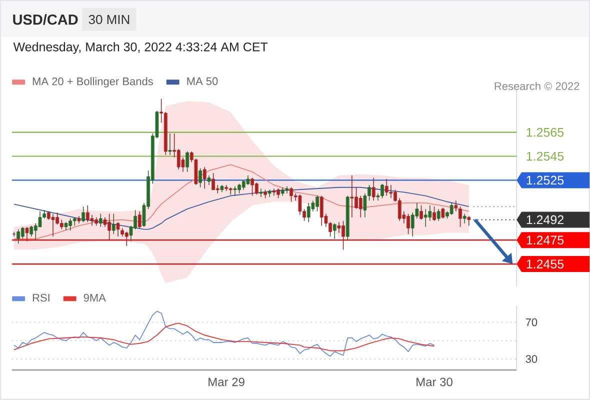  I want to click on legend-label: 9MA, so click(95, 298).